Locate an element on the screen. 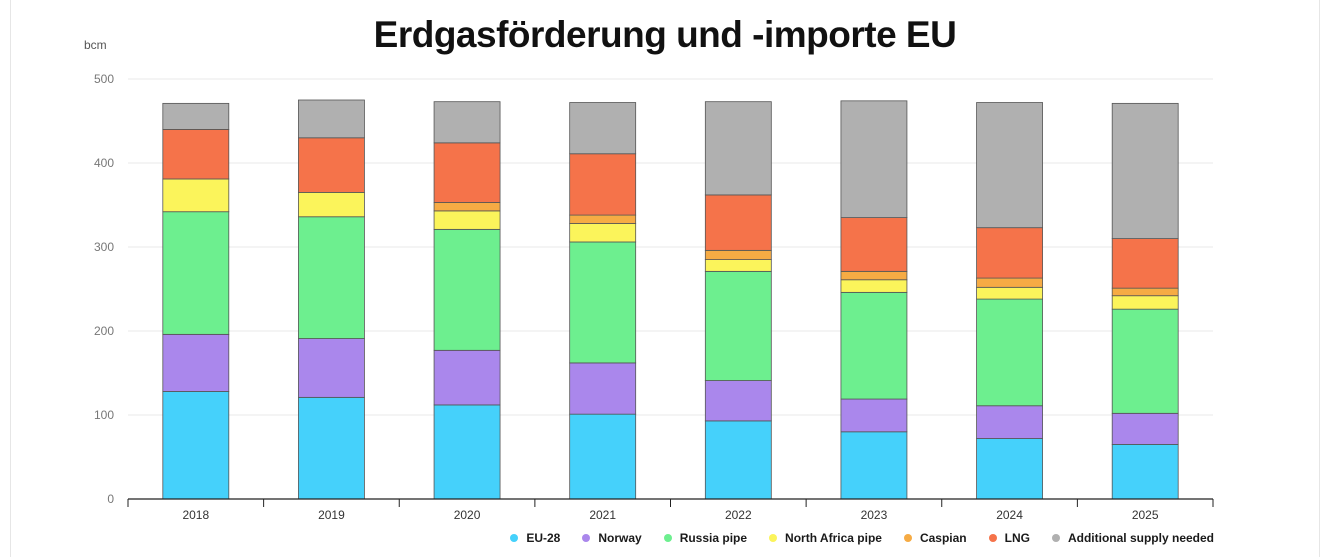 The image size is (1330, 557). y-tick-label: 300 is located at coordinates (104, 247).